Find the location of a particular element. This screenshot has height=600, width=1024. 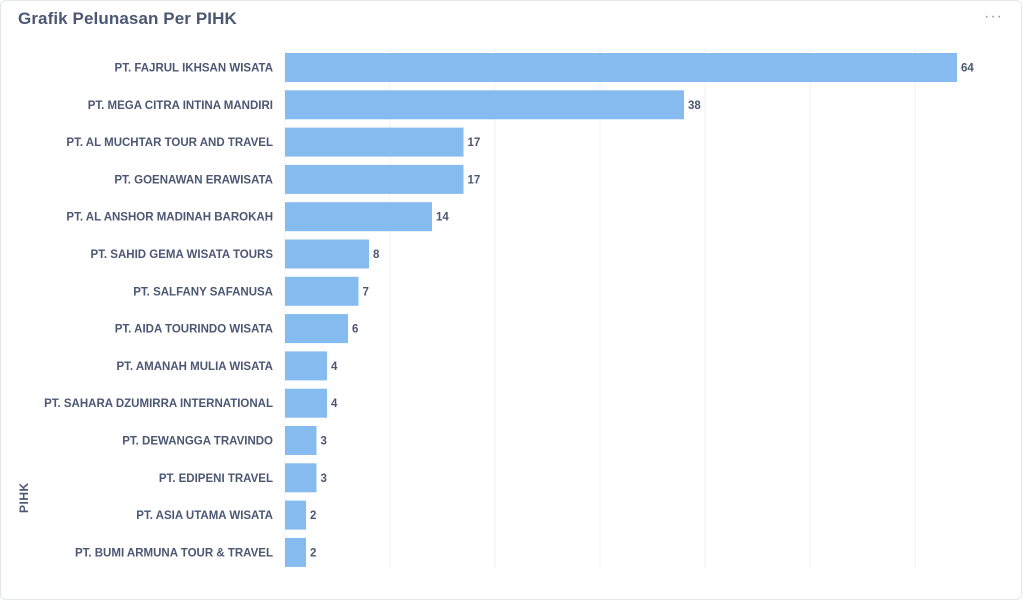

category-label: PT. AIDA TOURINDO WISATA is located at coordinates (194, 330).